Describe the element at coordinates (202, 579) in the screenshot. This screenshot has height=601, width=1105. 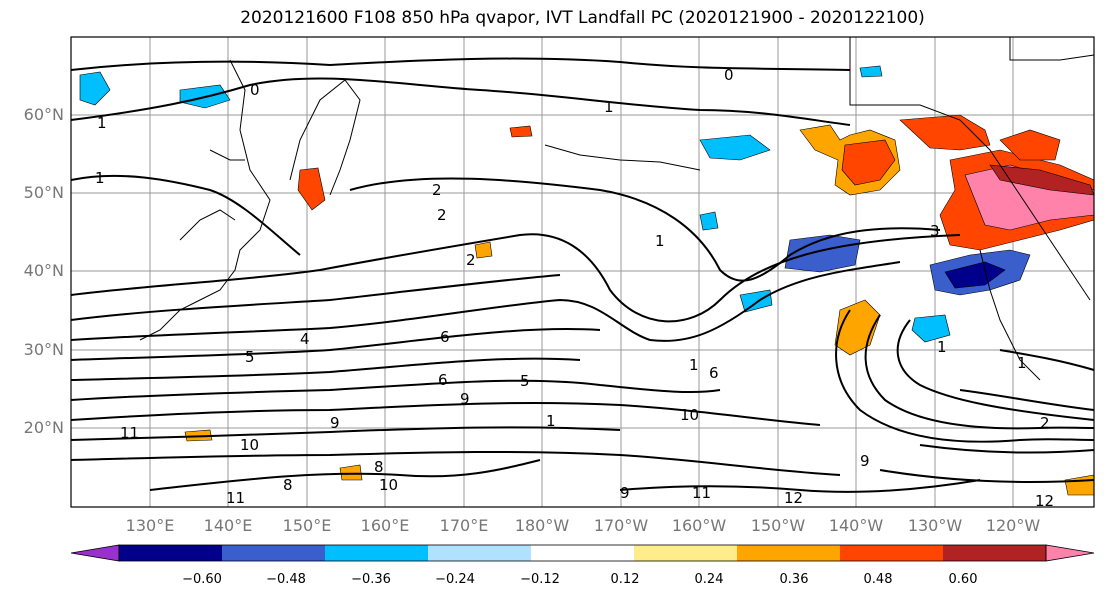
I see `colorbar-tick-label: −0.60` at that location.